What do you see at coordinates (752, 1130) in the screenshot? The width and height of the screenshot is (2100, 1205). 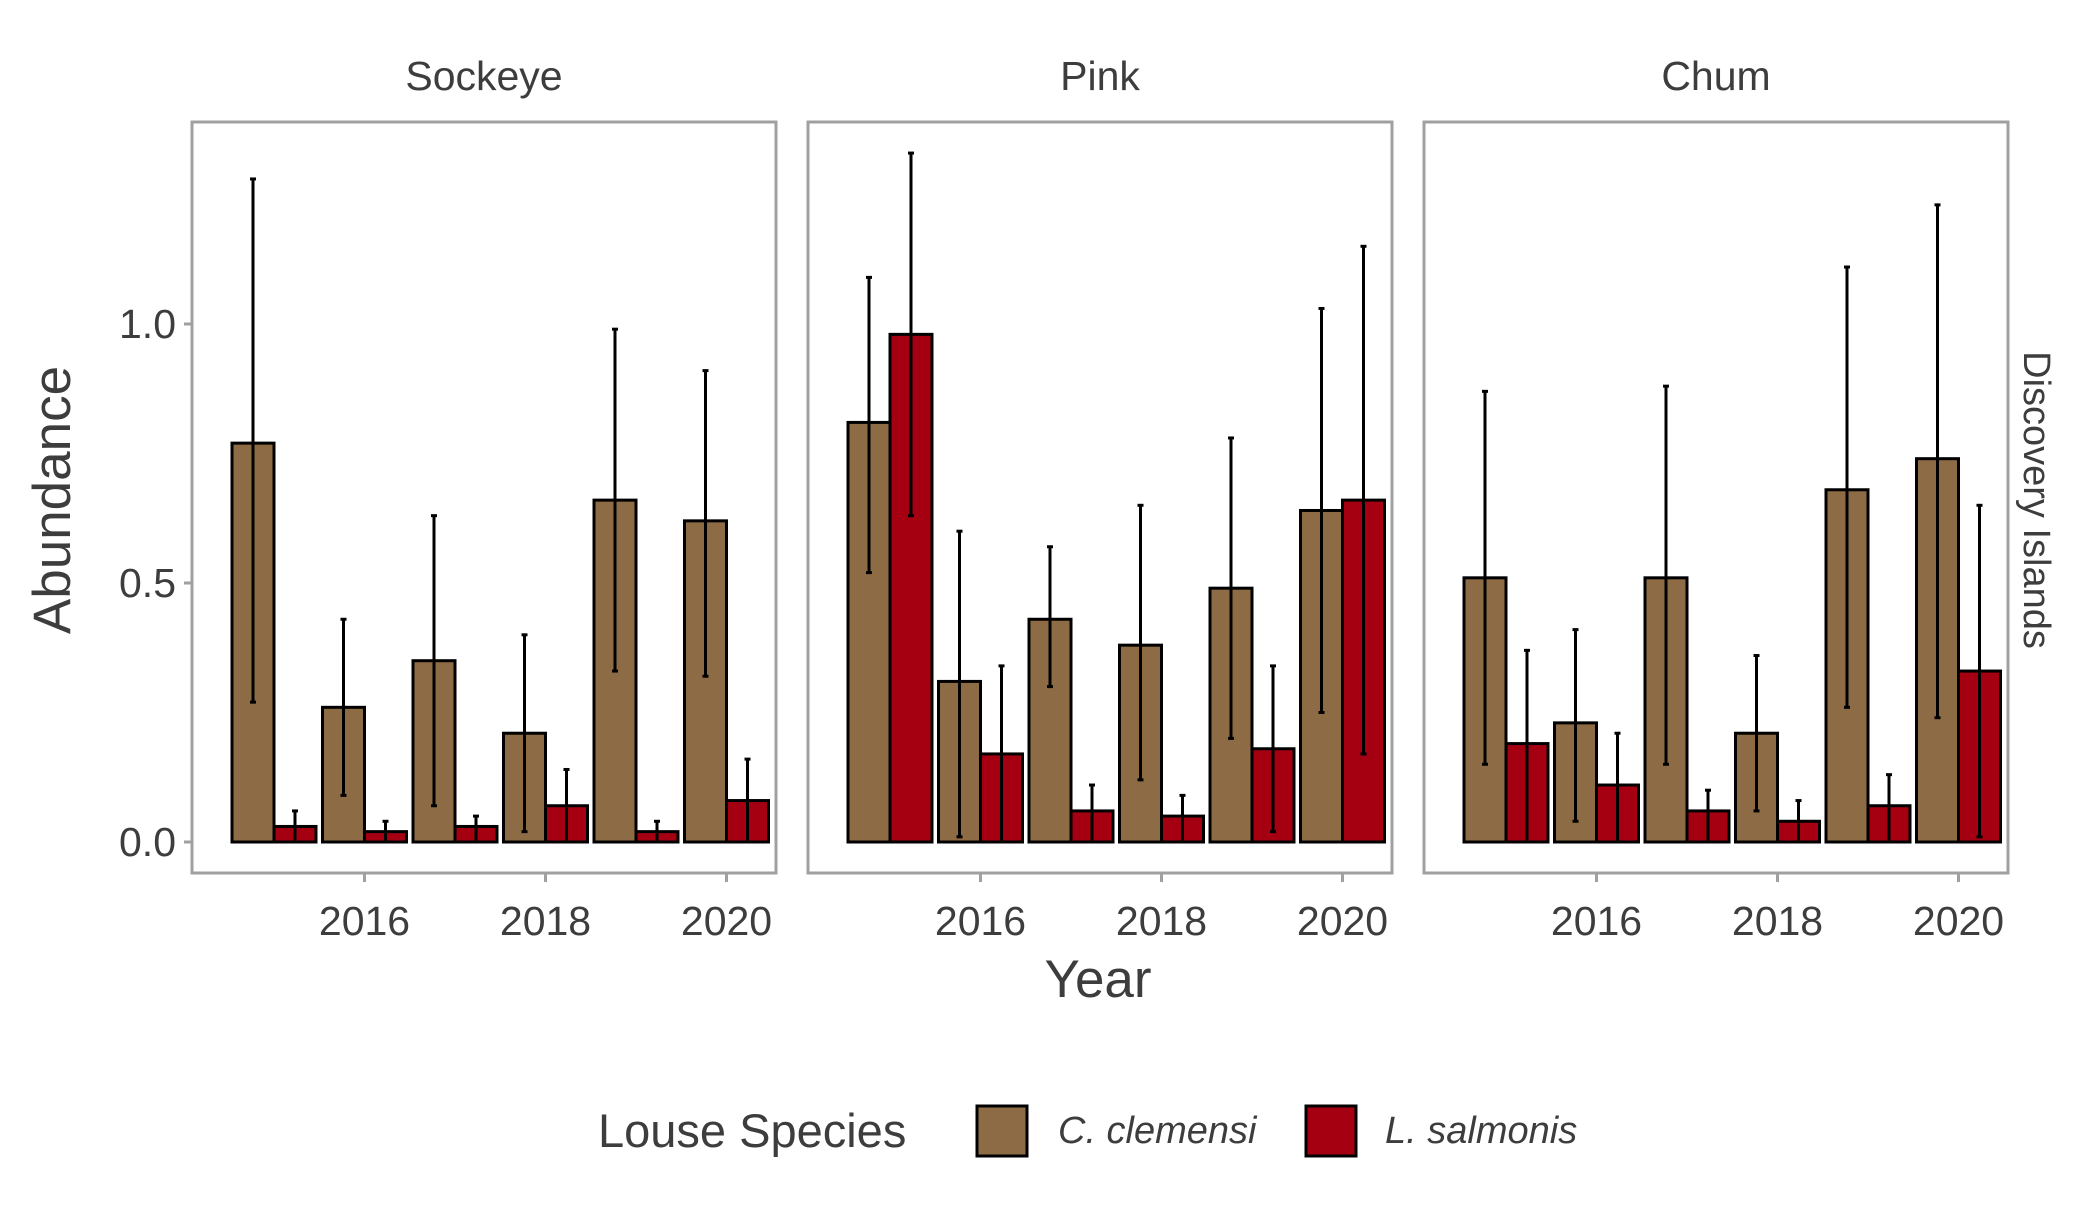 I see `legend-title: Louse Species` at bounding box center [752, 1130].